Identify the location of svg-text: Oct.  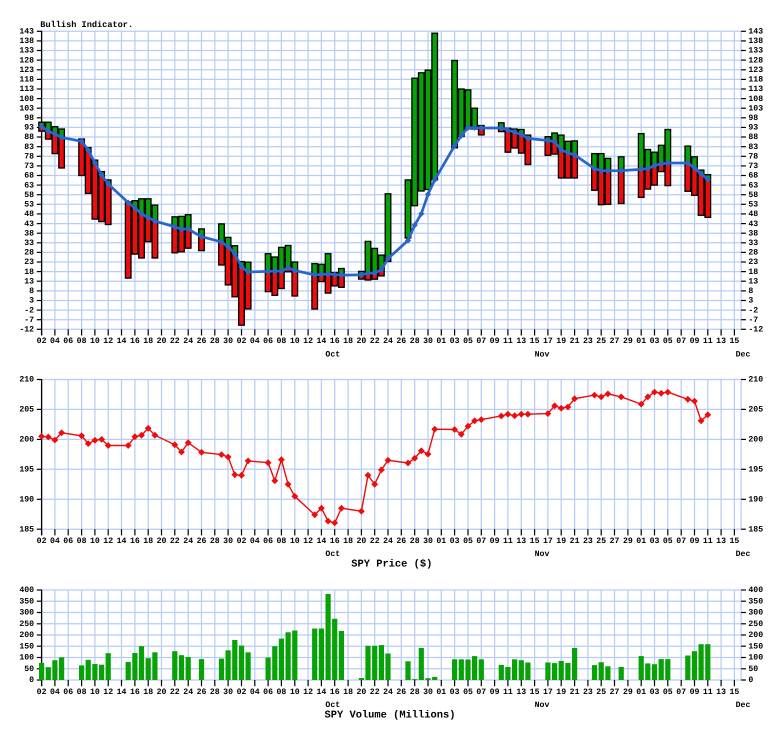
(332, 705).